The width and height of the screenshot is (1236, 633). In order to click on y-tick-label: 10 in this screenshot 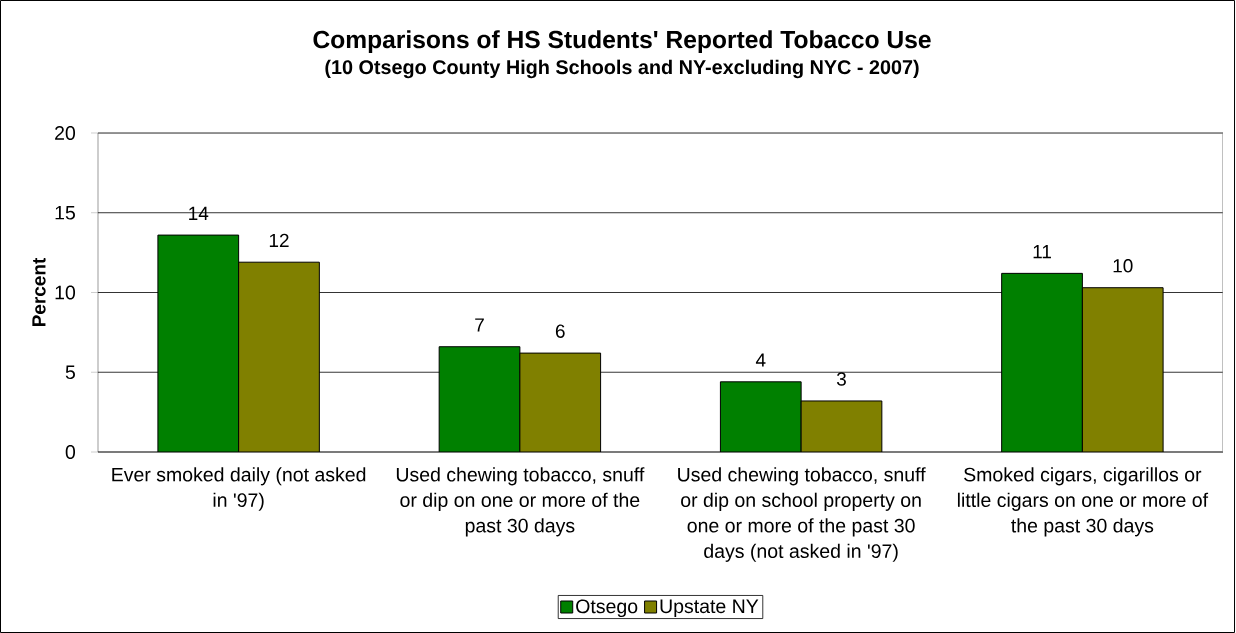, I will do `click(65, 292)`.